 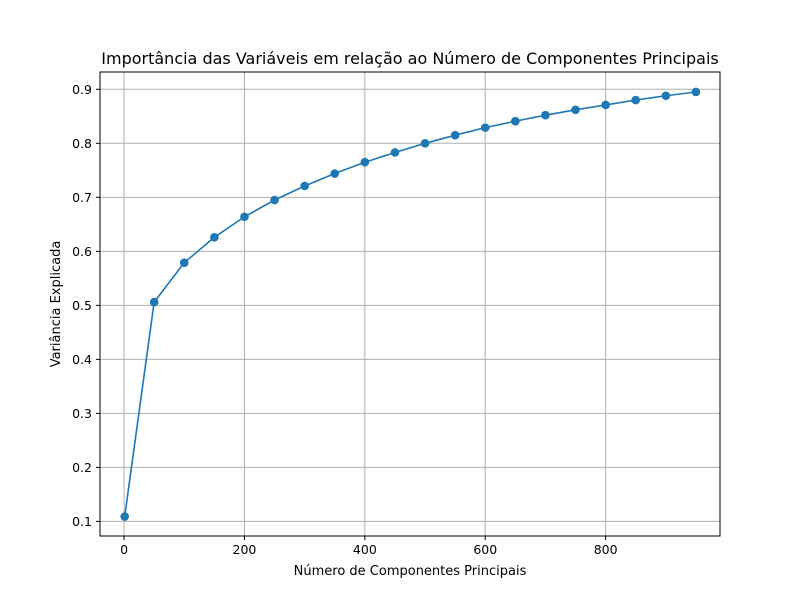 What do you see at coordinates (124, 549) in the screenshot?
I see `x-tick-label: 0` at bounding box center [124, 549].